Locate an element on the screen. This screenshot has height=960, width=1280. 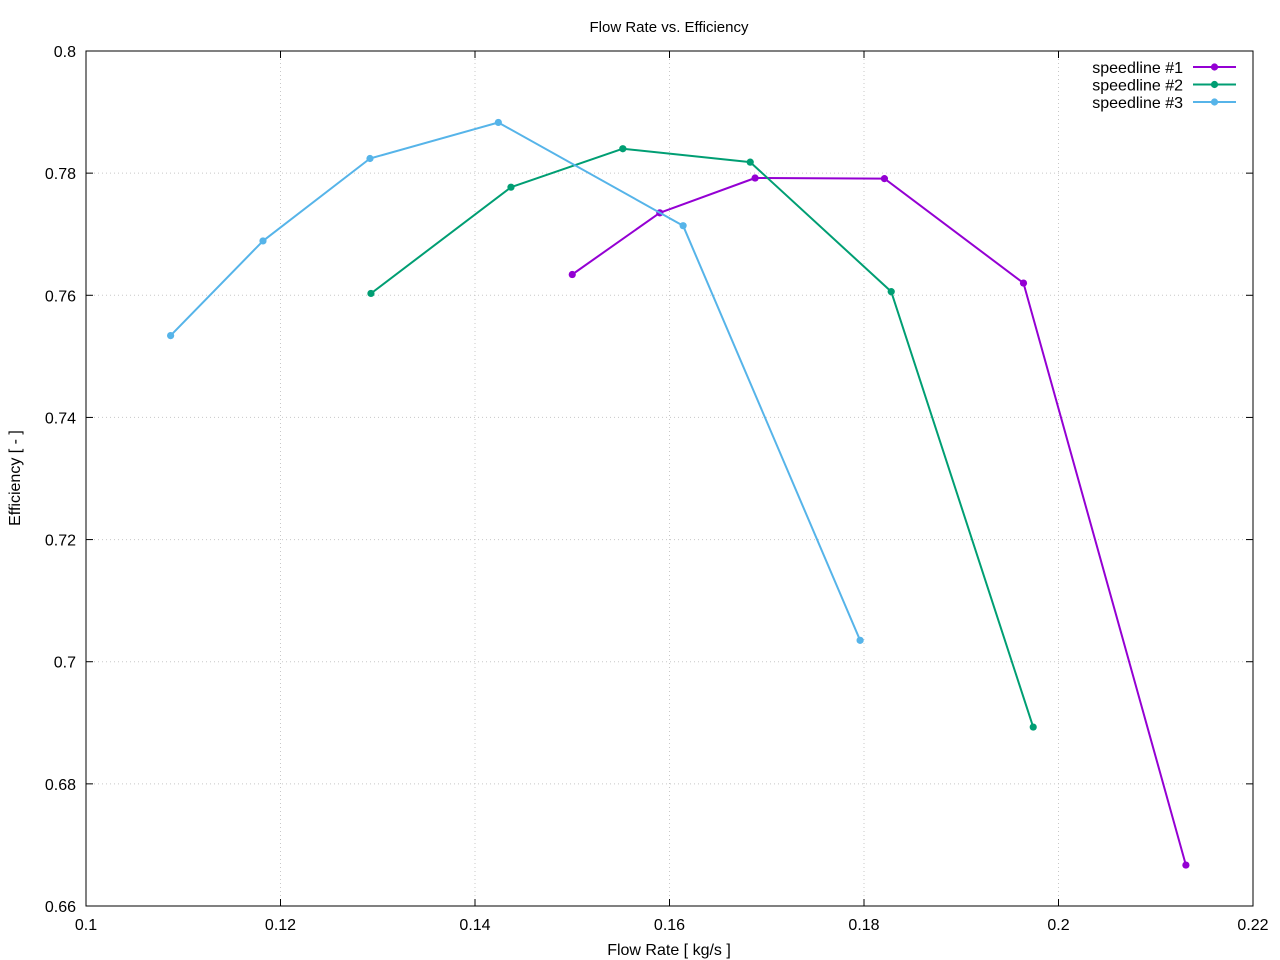
legend-label: speedline #1 is located at coordinates (1137, 68).